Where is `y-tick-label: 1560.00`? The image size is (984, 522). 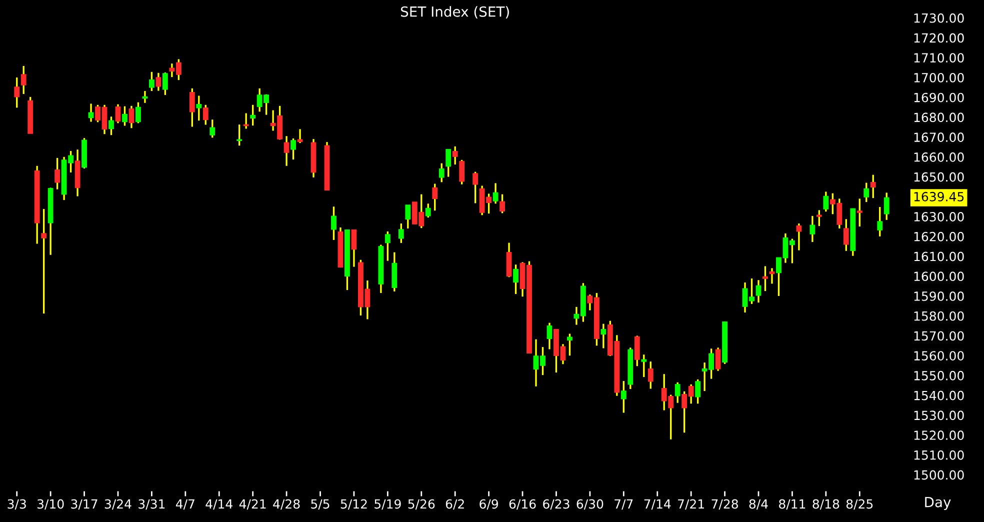
y-tick-label: 1560.00 is located at coordinates (939, 356).